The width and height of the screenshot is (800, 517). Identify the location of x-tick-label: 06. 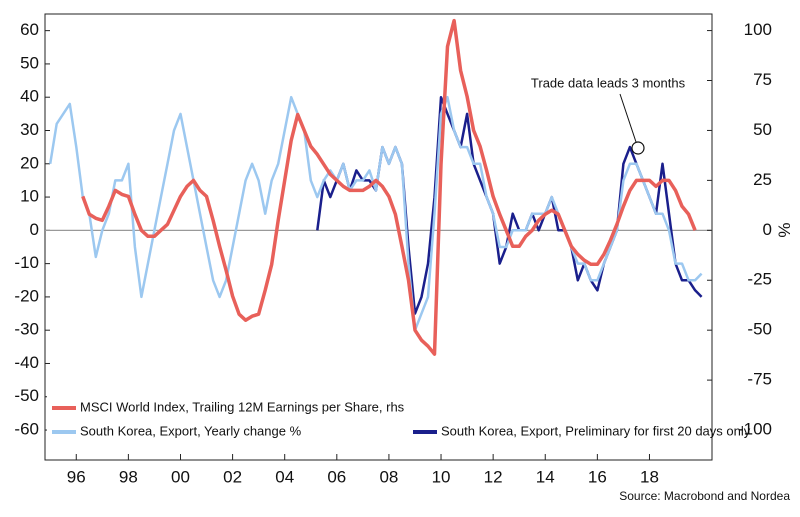
(336, 476).